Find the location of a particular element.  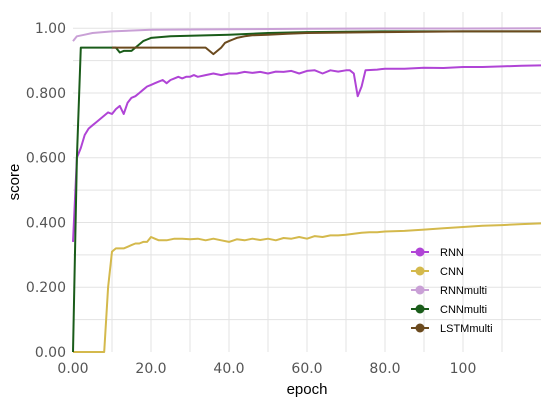

x-tick-label: 60.0 is located at coordinates (306, 369).